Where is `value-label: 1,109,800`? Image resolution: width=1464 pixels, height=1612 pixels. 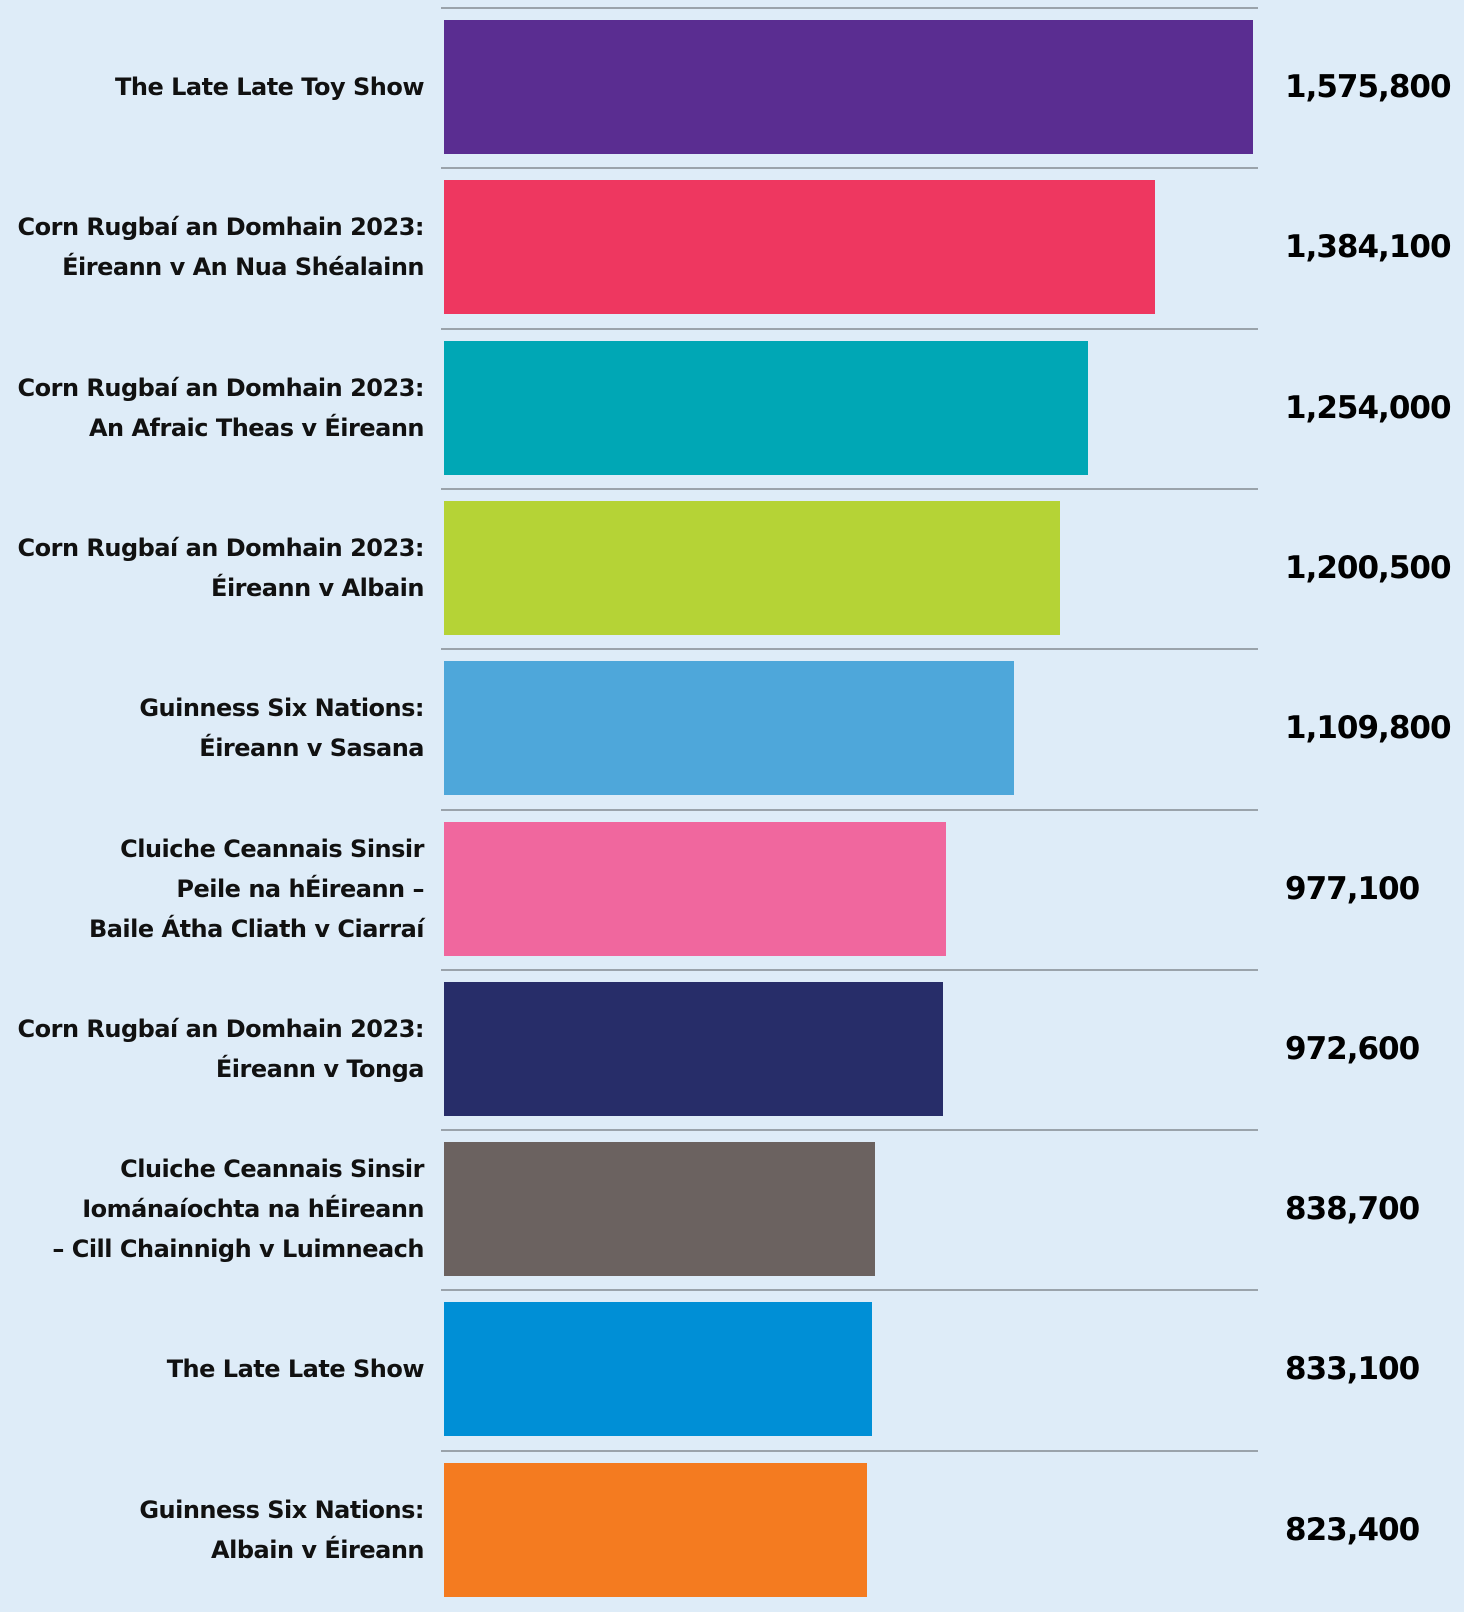
value-label: 1,109,800 is located at coordinates (1368, 728).